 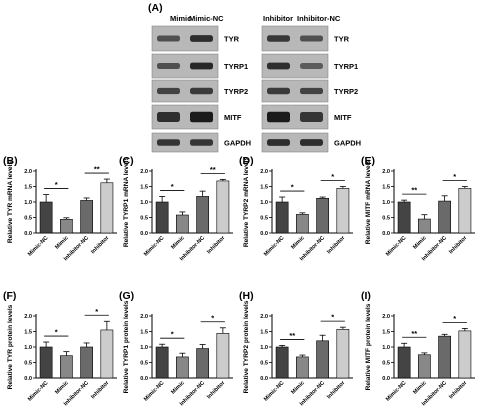 I want to click on chart-d-ytick-label-2: 1.0, so click(x=264, y=203).